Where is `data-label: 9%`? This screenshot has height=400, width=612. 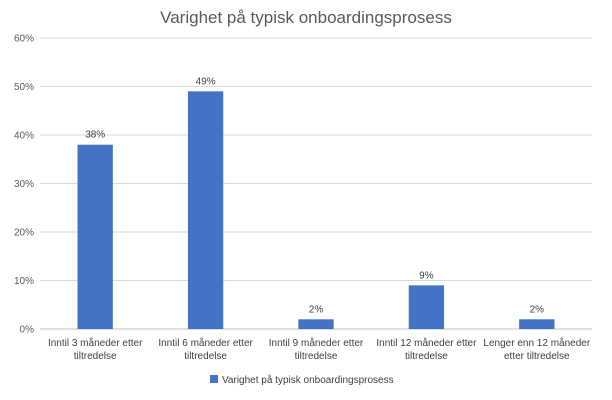
data-label: 9% is located at coordinates (426, 275).